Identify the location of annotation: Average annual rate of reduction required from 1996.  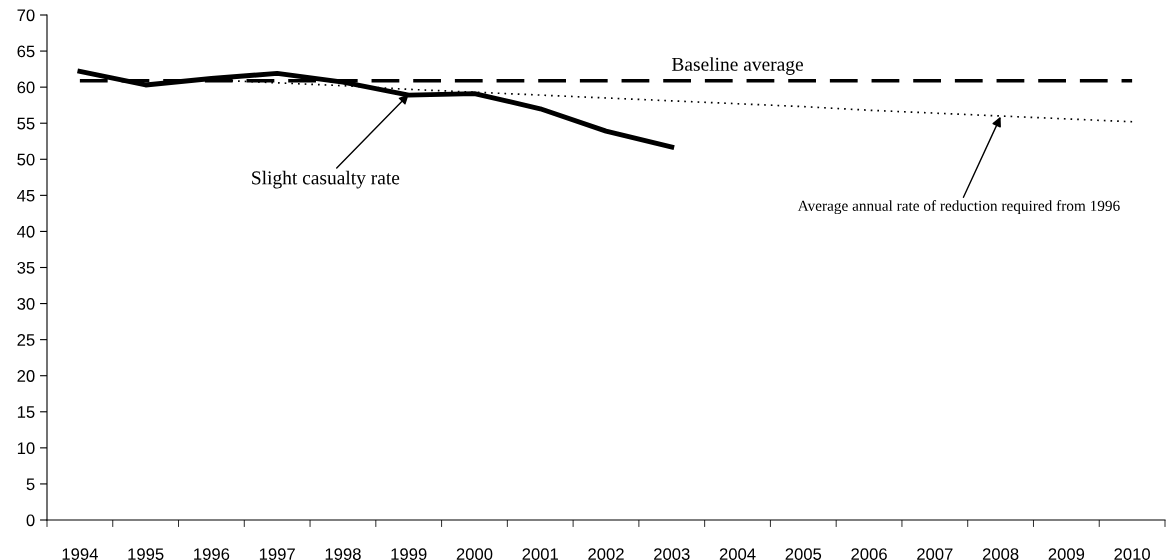
(958, 207).